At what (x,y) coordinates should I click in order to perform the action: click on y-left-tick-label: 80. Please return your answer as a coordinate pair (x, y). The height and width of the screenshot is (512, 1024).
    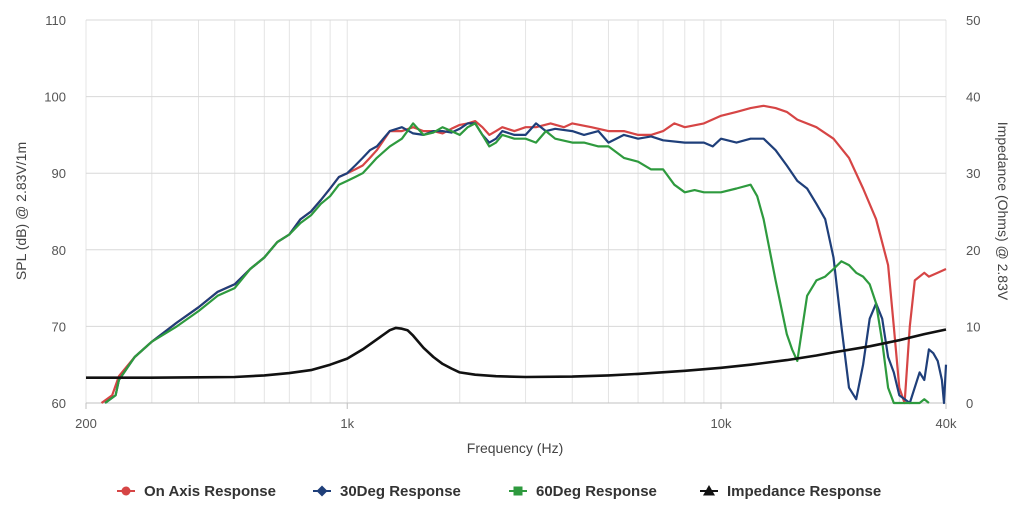
    Looking at the image, I should click on (59, 250).